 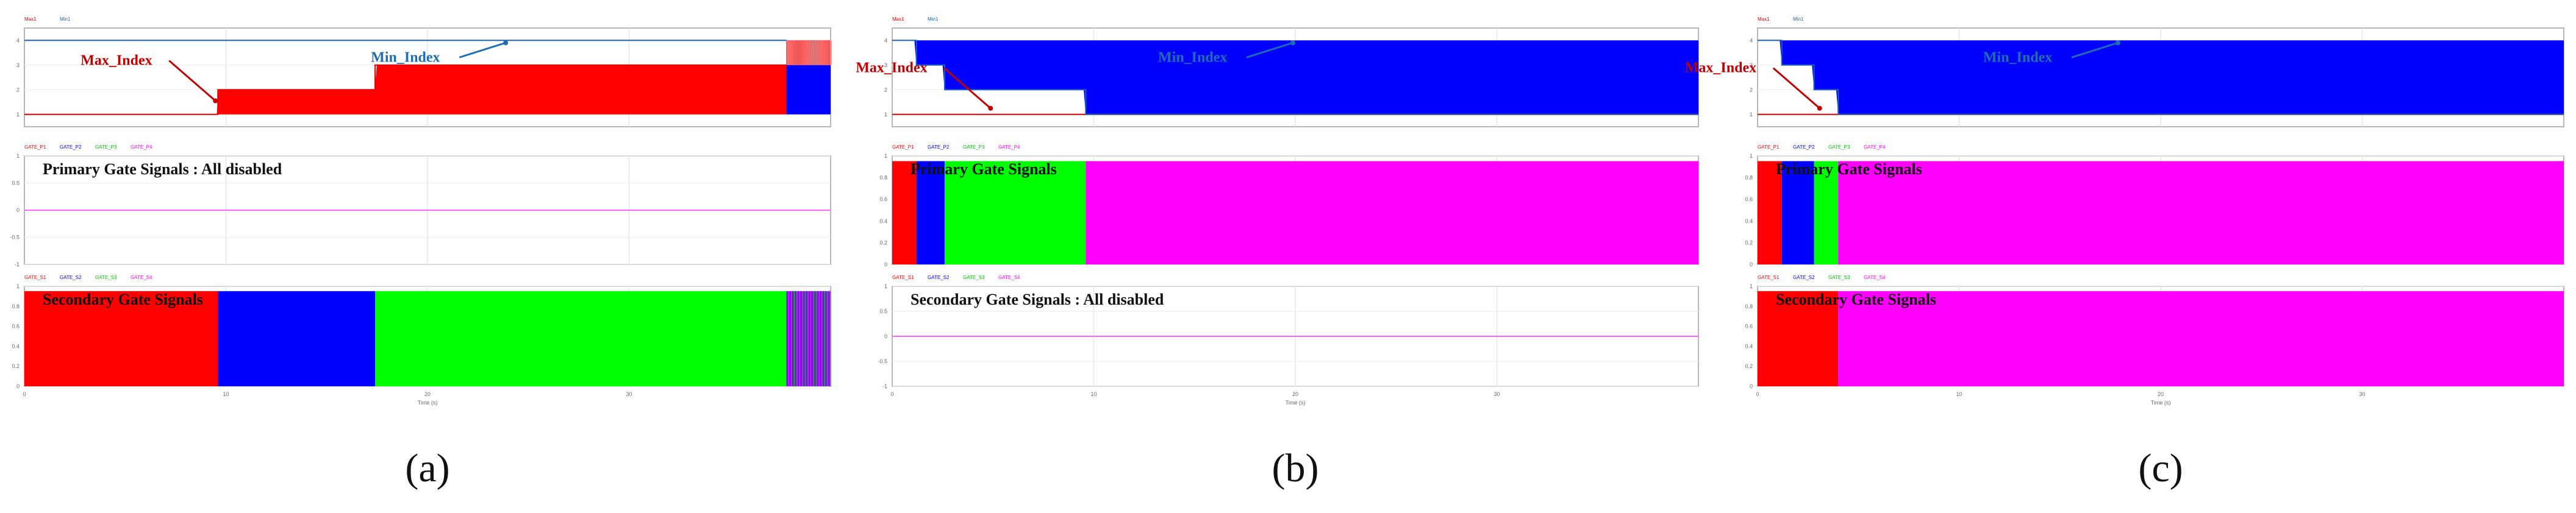 What do you see at coordinates (883, 221) in the screenshot?
I see `y-tick-label: 0.4` at bounding box center [883, 221].